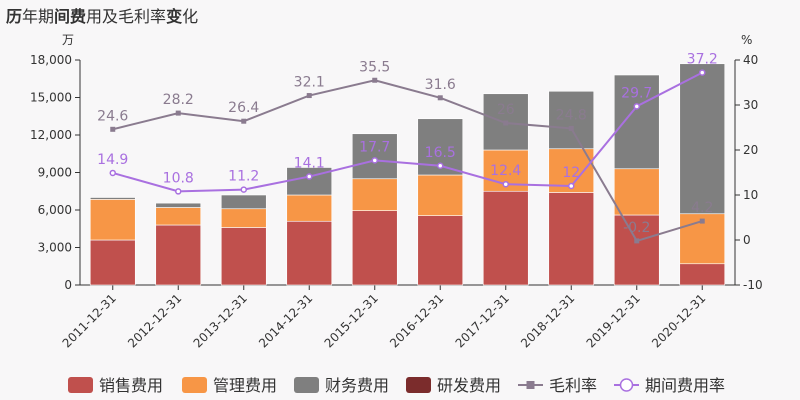 The width and height of the screenshot is (800, 400). Describe the element at coordinates (418, 385) in the screenshot. I see `legend-swatch-研发费用` at that location.